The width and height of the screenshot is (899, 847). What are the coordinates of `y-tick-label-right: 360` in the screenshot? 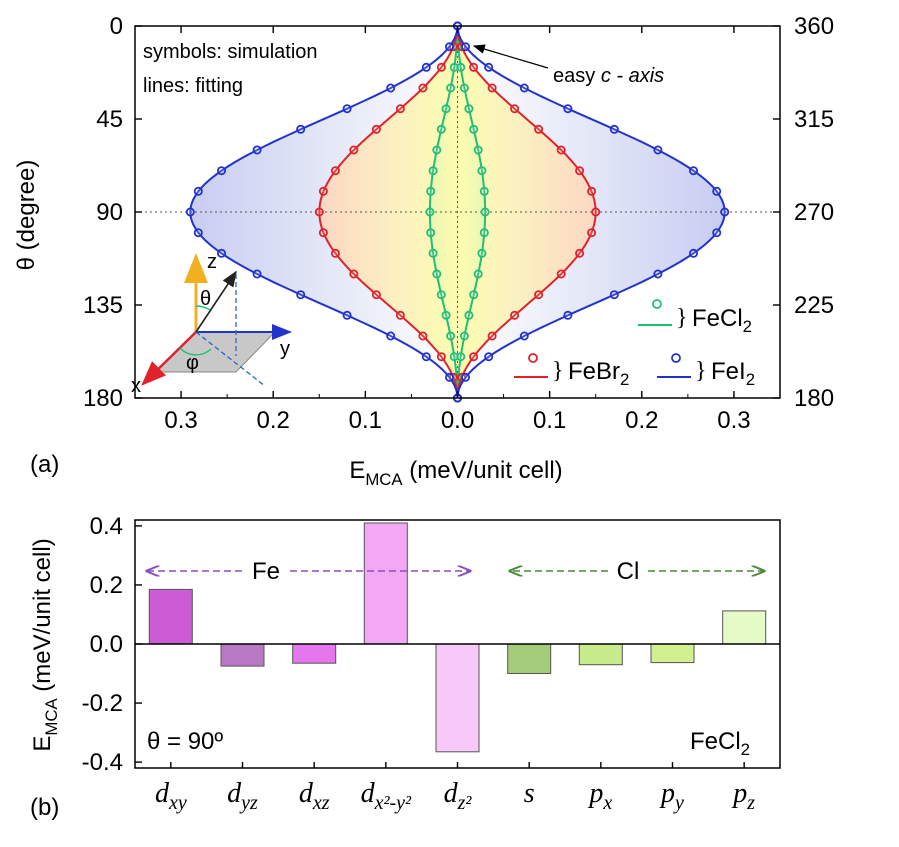 It's located at (814, 26).